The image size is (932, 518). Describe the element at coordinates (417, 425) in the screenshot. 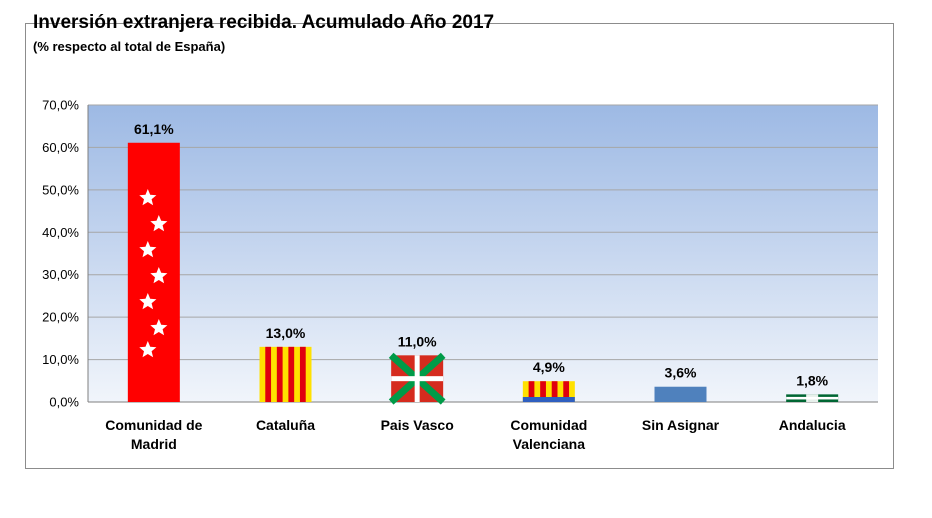

I see `category-label: Pais Vasco` at that location.